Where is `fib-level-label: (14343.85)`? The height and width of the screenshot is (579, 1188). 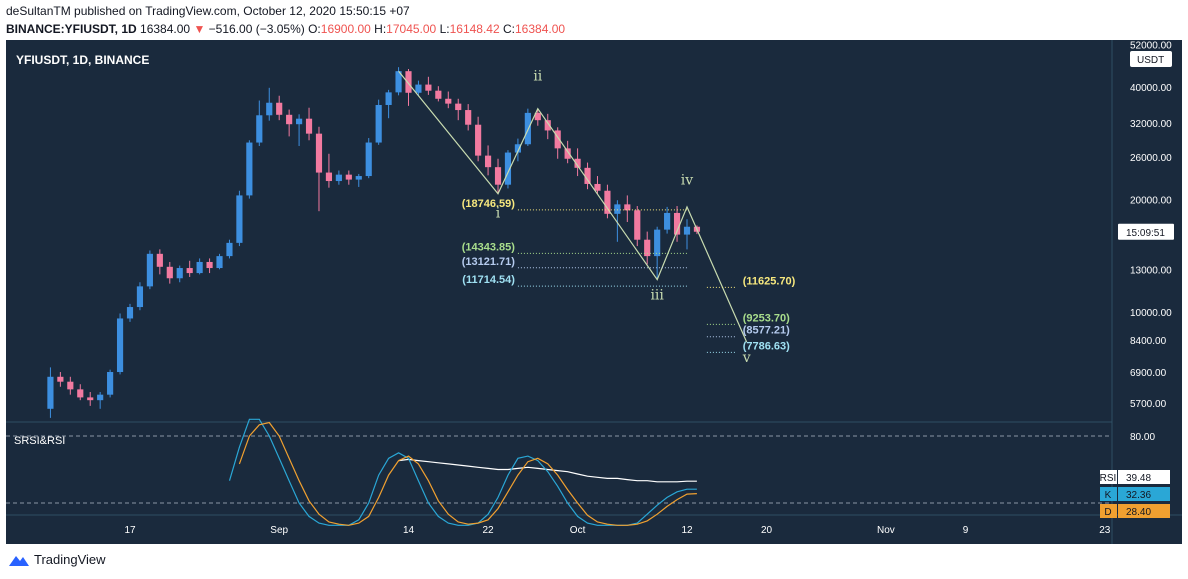
fib-level-label: (14343.85) is located at coordinates (489, 247).